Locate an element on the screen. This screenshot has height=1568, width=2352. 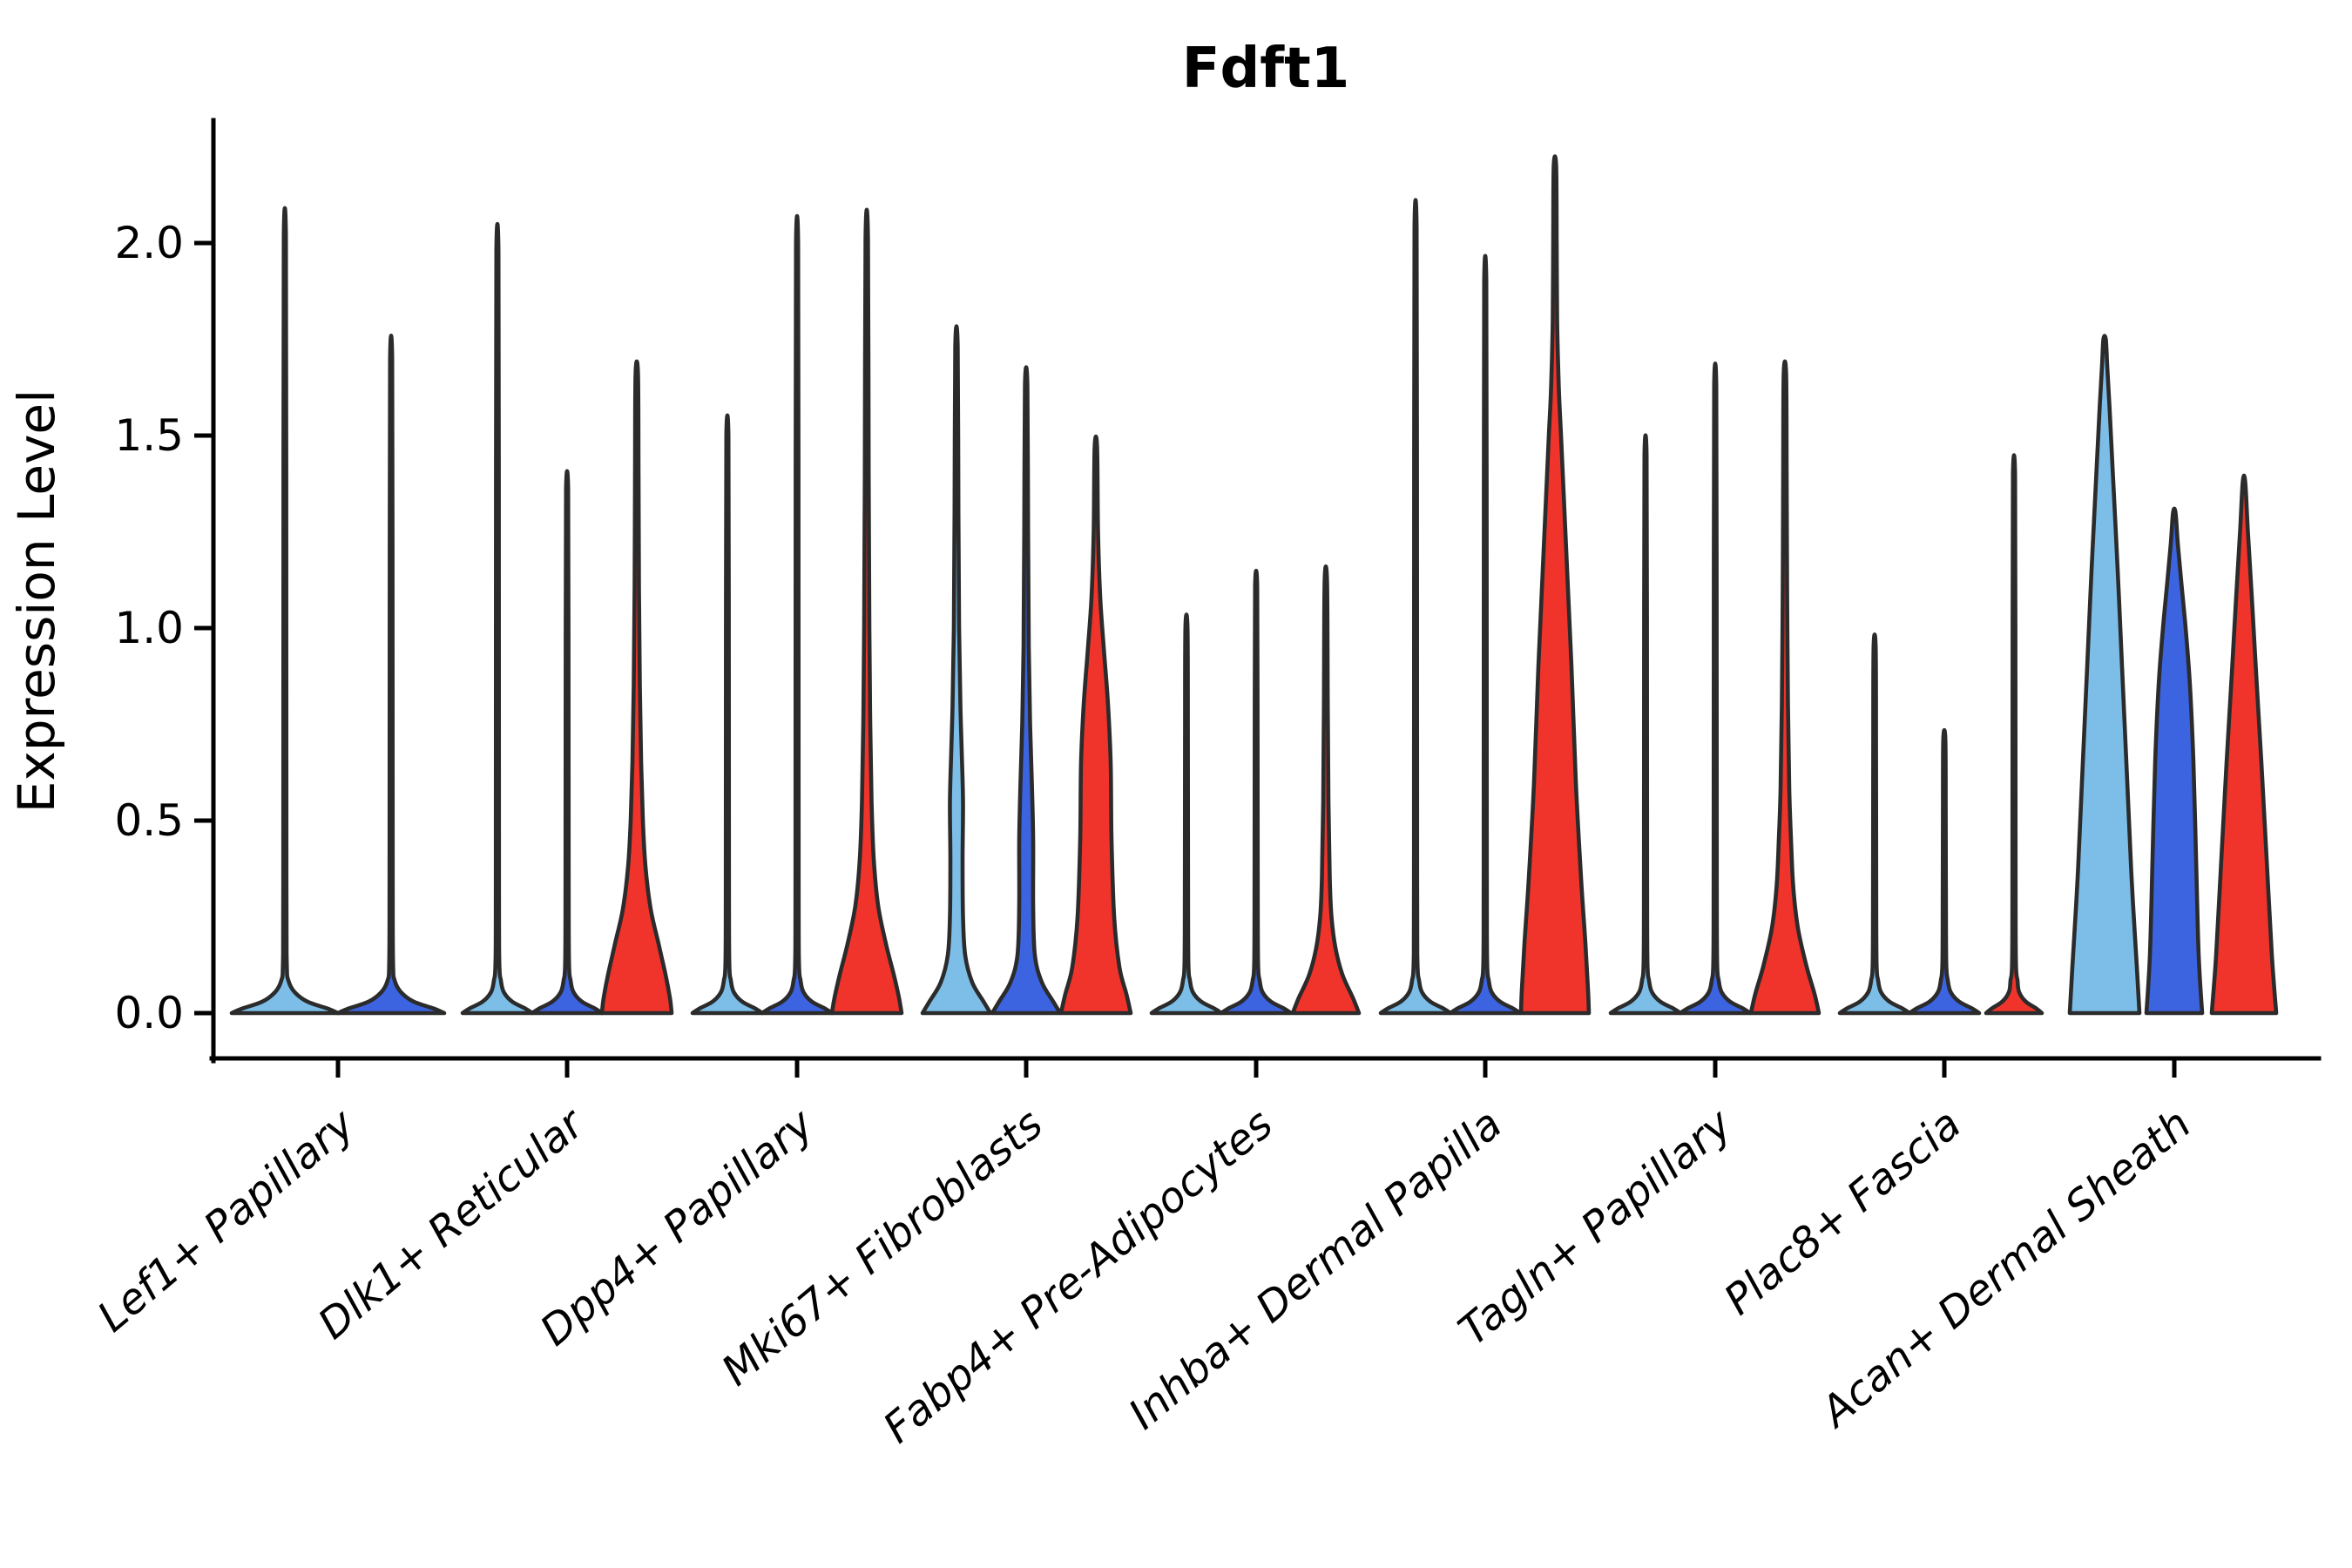
violin-lef1-papillary-split1 is located at coordinates (285, 611).